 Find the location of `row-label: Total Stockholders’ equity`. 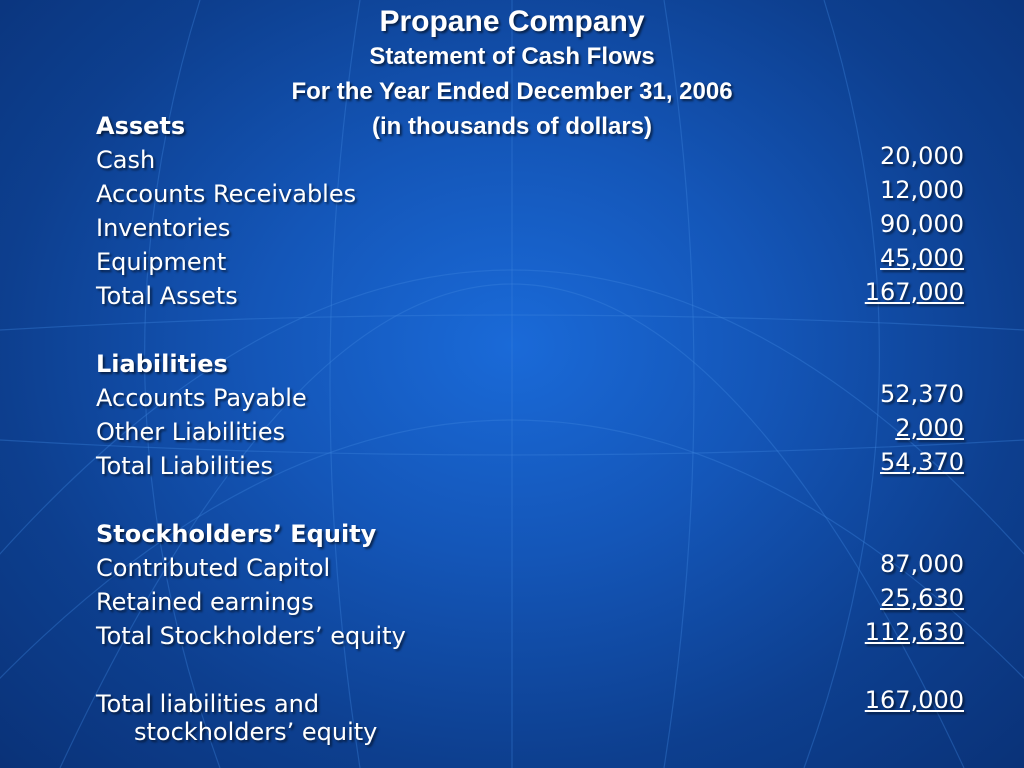

row-label: Total Stockholders’ equity is located at coordinates (251, 636).